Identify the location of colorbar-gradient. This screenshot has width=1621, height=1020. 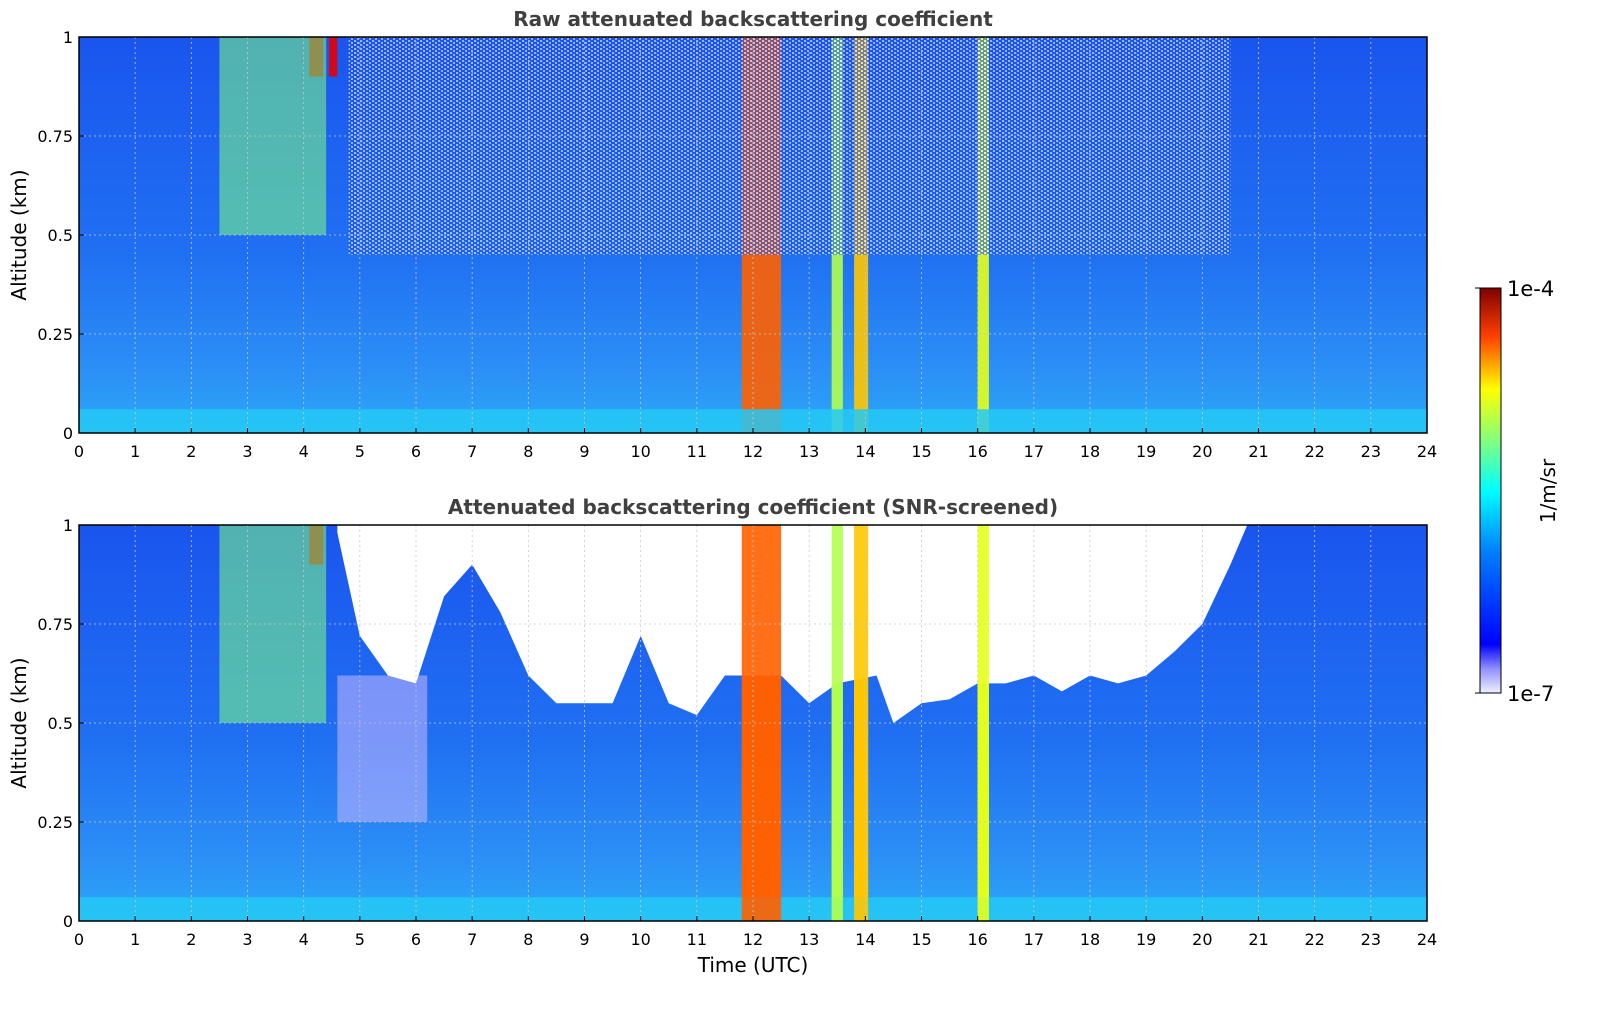
(1490, 490).